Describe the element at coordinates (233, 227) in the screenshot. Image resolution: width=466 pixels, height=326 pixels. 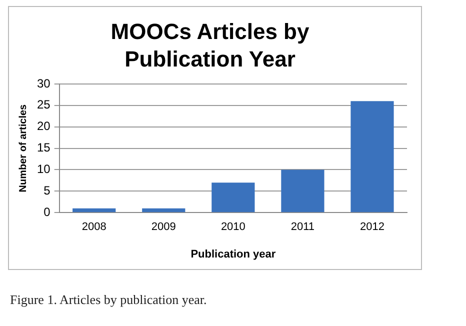
I see `x-tick-label: 2010` at that location.